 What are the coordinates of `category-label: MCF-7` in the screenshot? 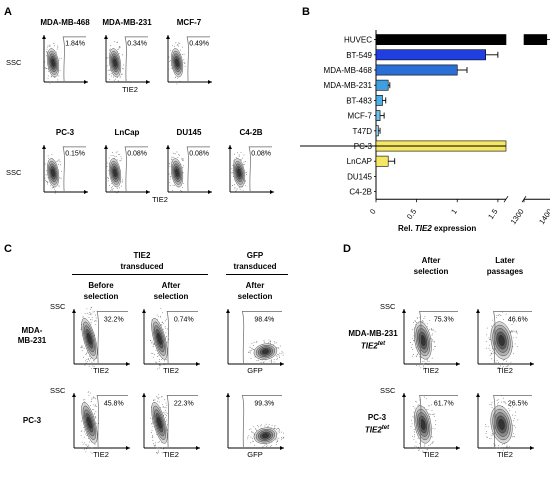 It's located at (360, 116).